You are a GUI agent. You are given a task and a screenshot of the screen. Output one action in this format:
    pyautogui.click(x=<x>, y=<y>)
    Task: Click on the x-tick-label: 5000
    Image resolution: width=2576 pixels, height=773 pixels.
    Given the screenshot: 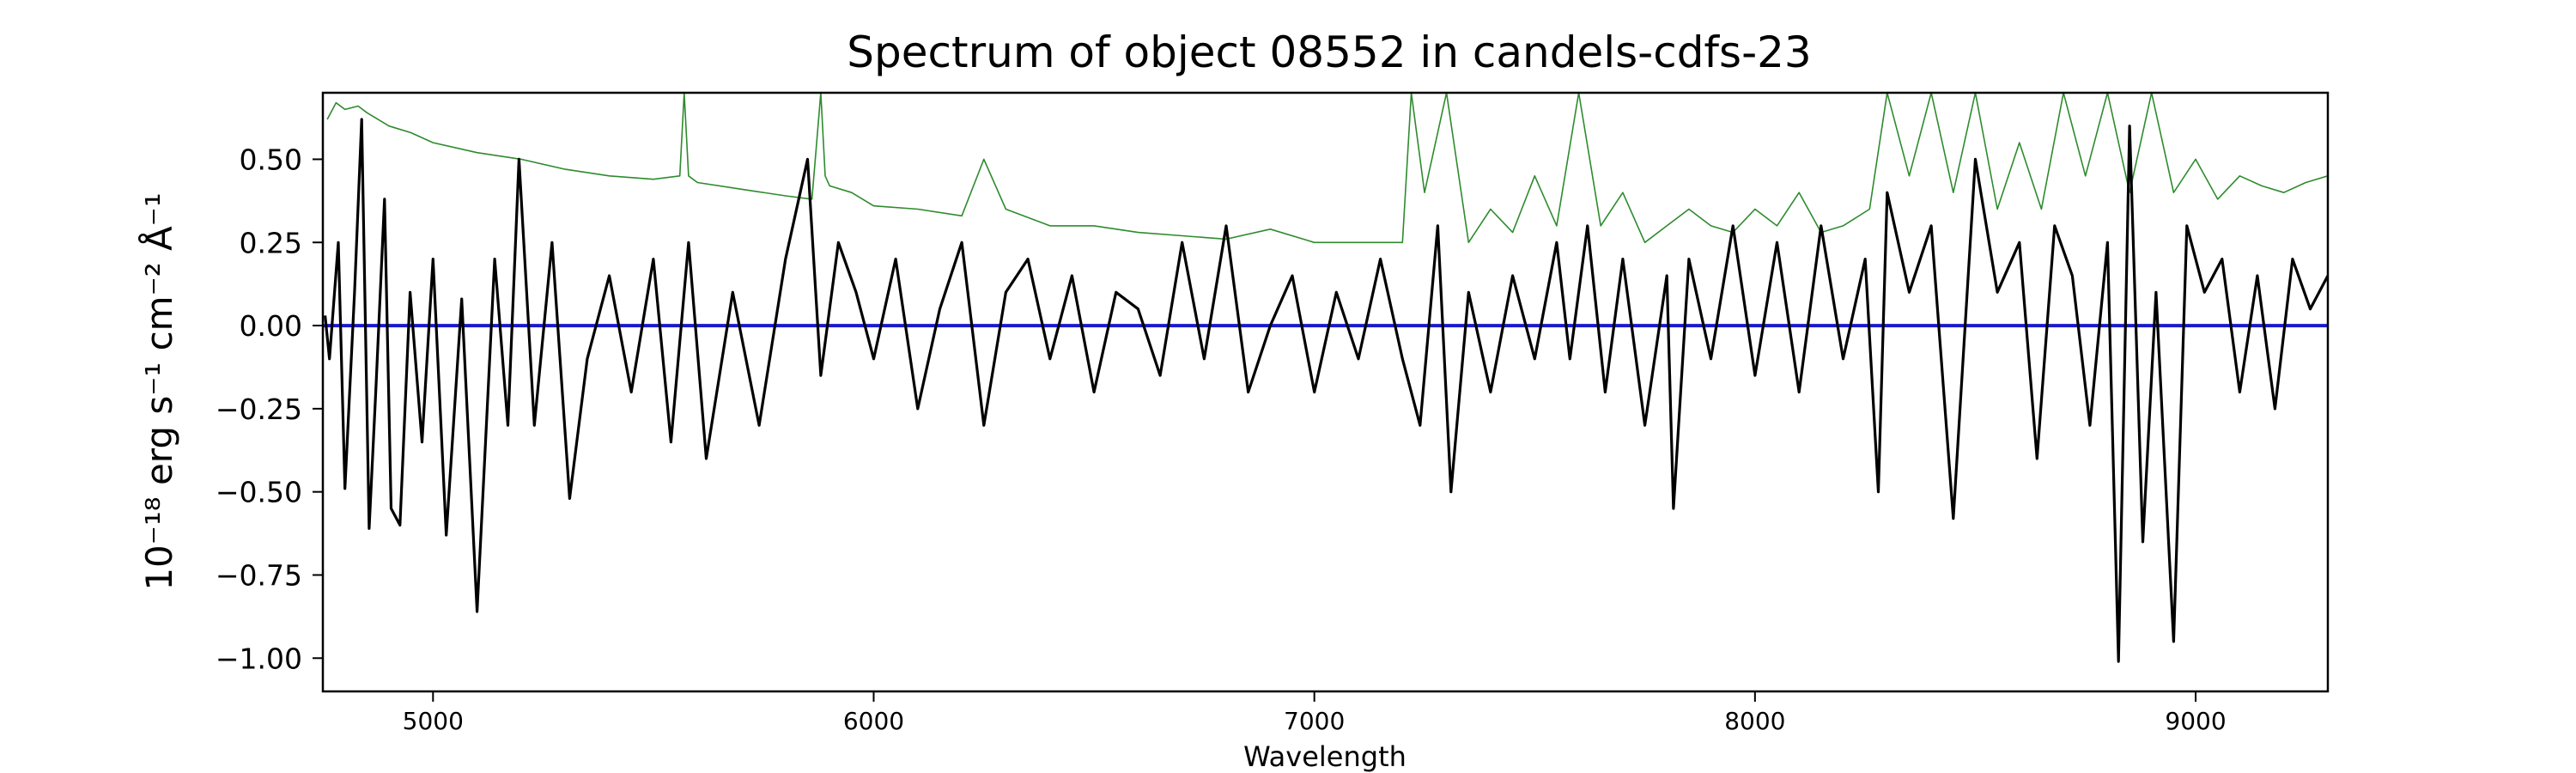 What is the action you would take?
    pyautogui.click(x=433, y=721)
    